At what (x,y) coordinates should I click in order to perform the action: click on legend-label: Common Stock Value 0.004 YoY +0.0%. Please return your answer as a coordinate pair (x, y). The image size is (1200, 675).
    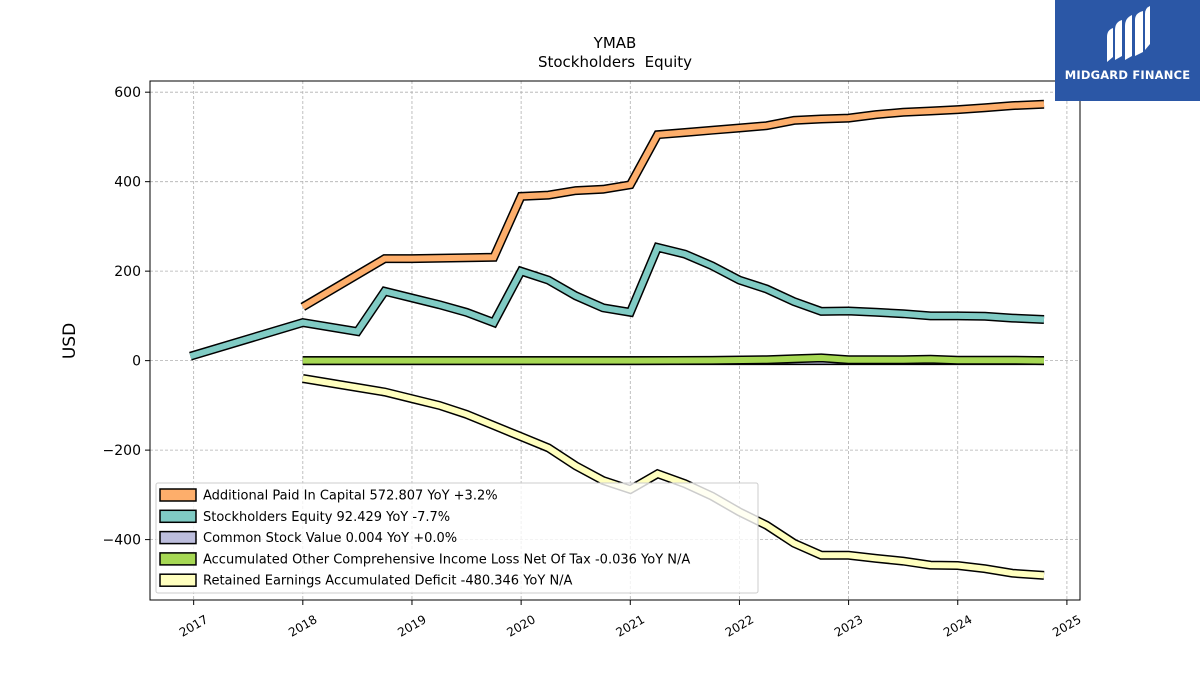
    Looking at the image, I should click on (330, 538).